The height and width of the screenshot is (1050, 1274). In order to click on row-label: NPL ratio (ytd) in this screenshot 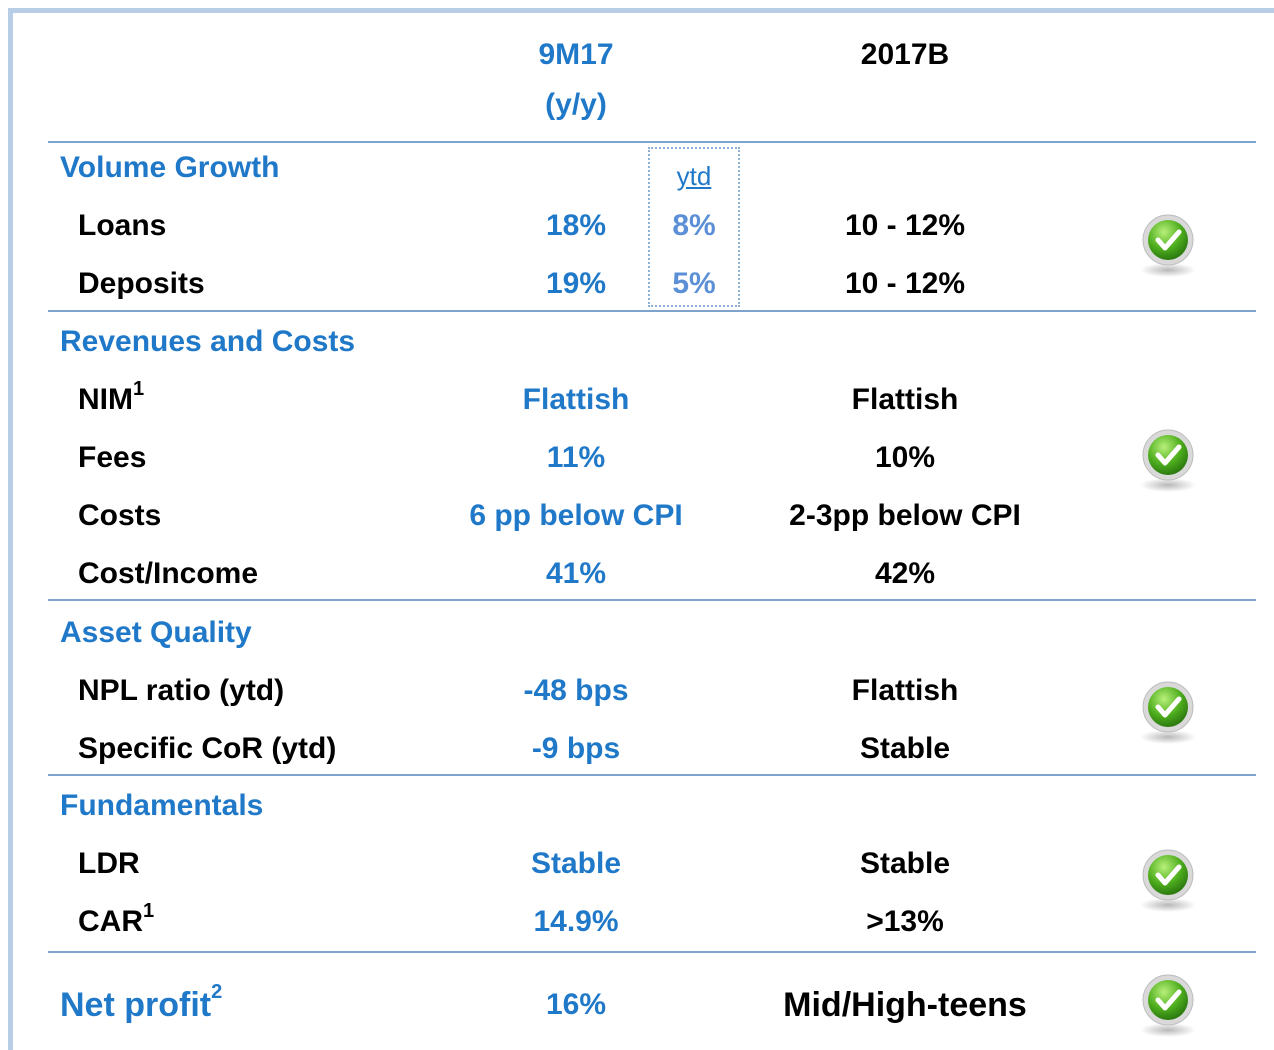, I will do `click(181, 691)`.